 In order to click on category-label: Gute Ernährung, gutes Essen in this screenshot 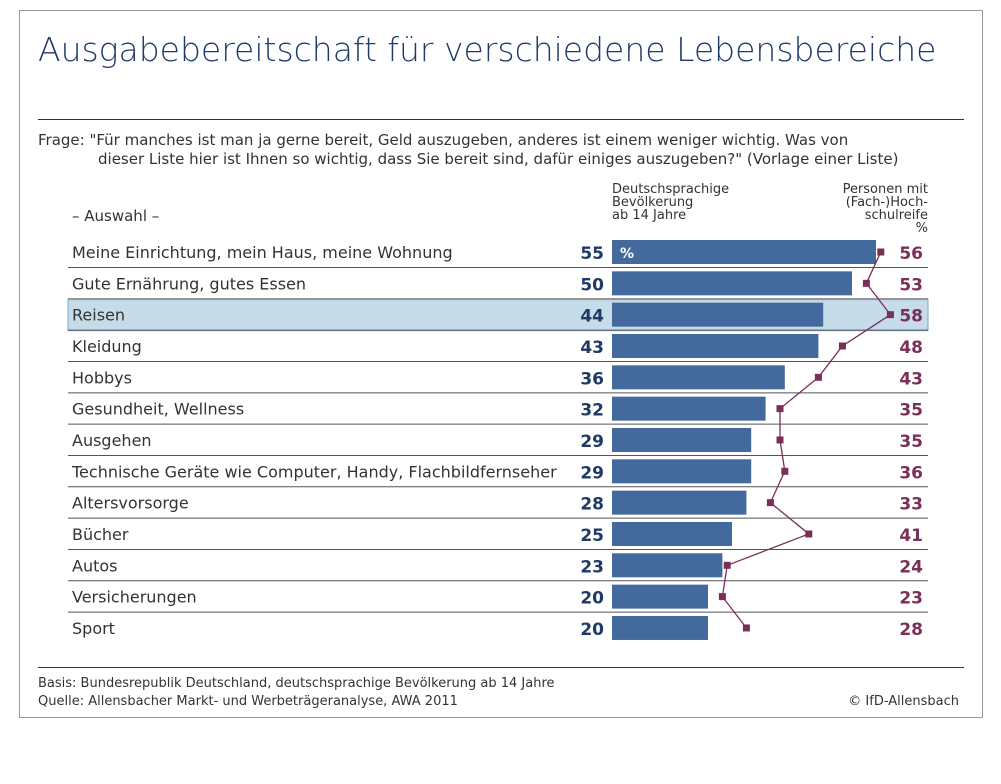, I will do `click(189, 283)`.